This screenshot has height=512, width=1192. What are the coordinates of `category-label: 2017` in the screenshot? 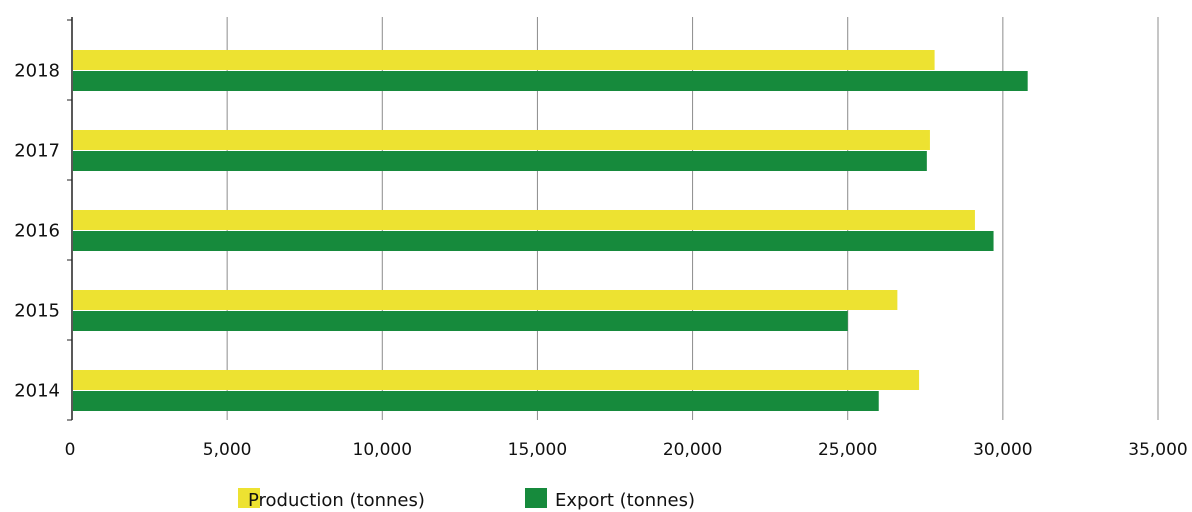 It's located at (37, 151).